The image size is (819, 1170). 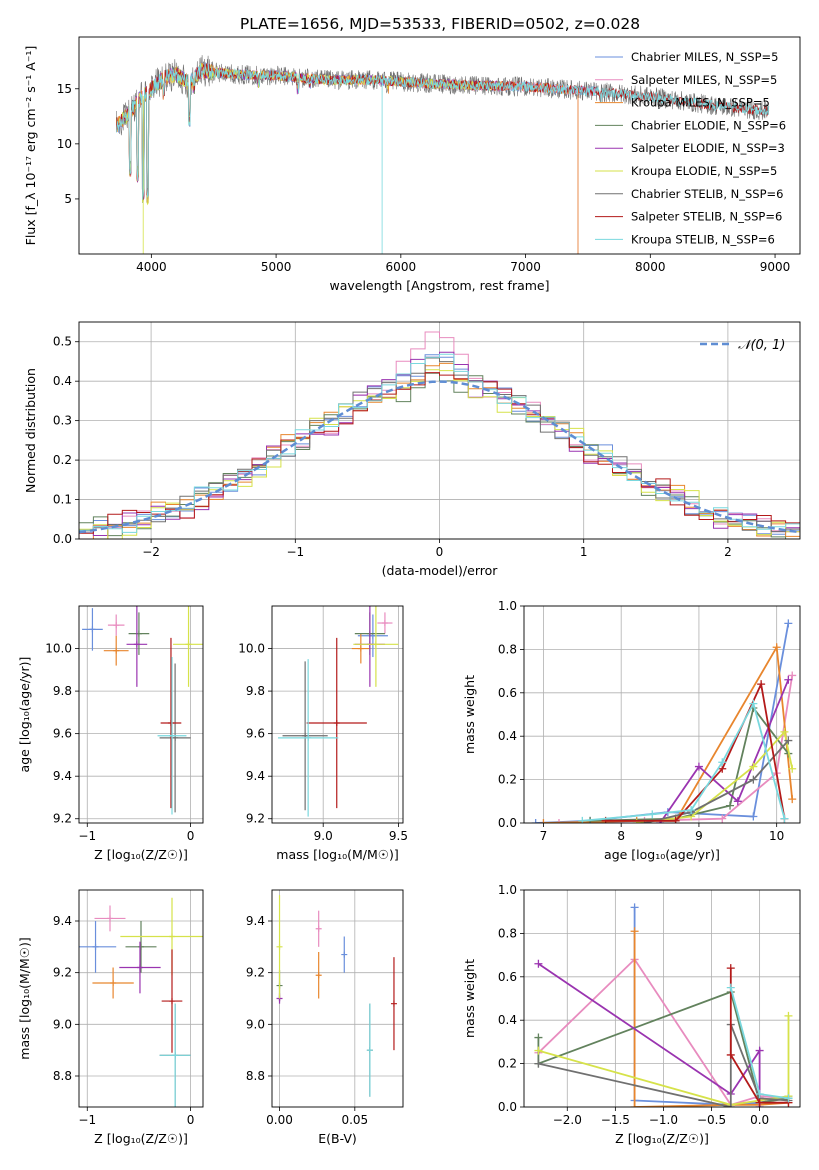 I want to click on x-tick-label: 0.00, so click(x=279, y=1120).